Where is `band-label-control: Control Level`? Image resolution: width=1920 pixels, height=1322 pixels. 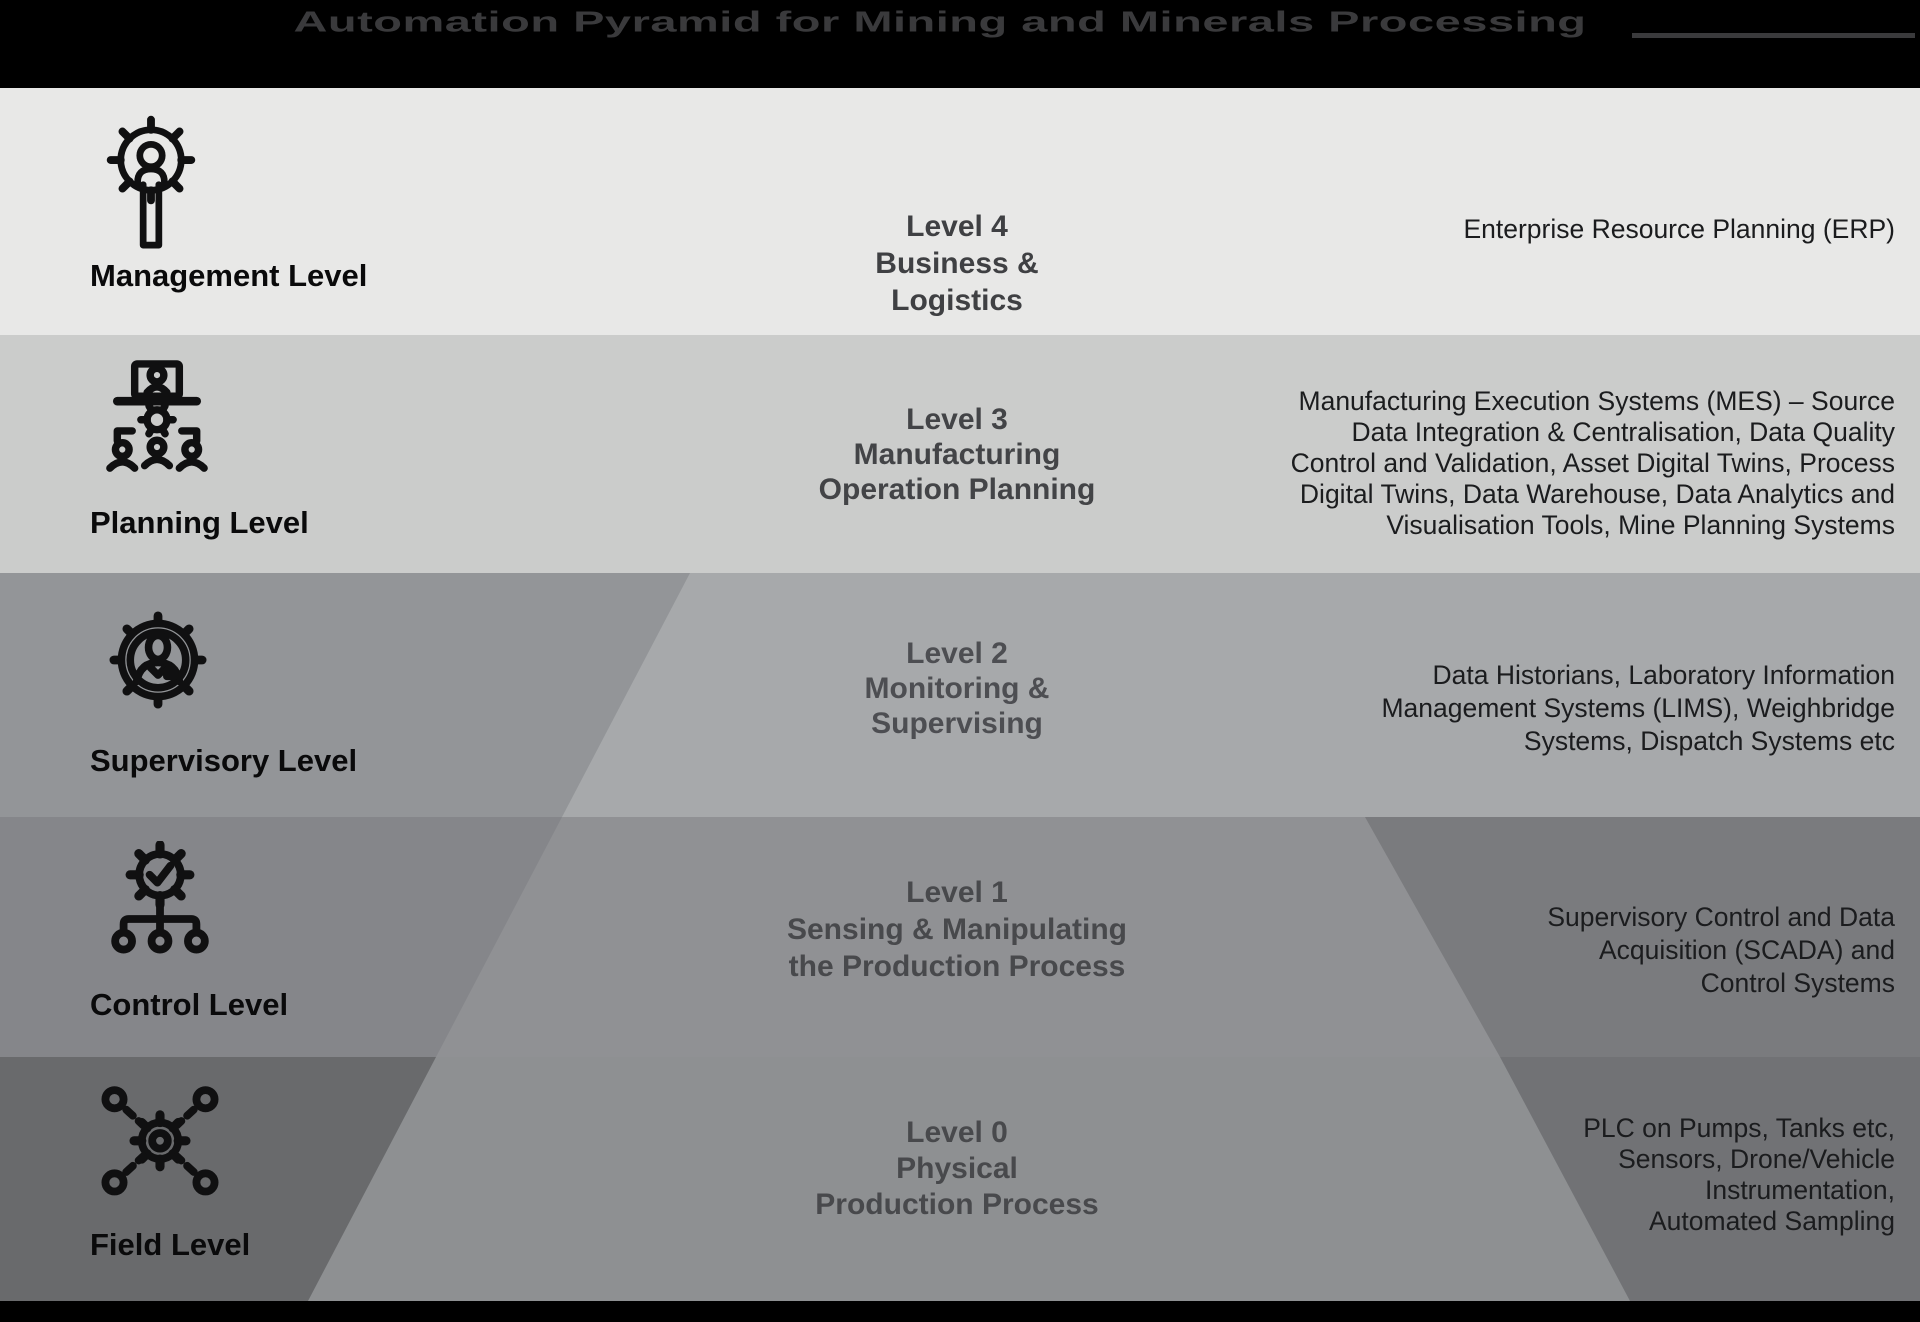 band-label-control: Control Level is located at coordinates (189, 1004).